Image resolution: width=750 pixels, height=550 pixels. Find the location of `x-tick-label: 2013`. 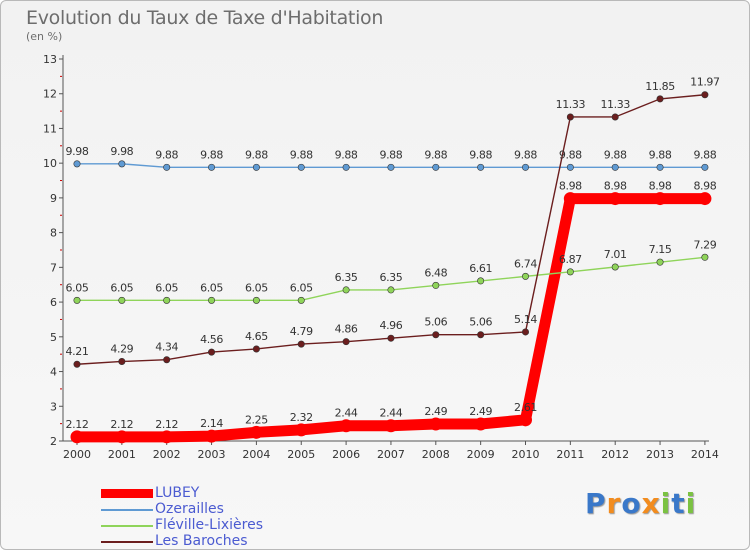

x-tick-label: 2013 is located at coordinates (660, 454).